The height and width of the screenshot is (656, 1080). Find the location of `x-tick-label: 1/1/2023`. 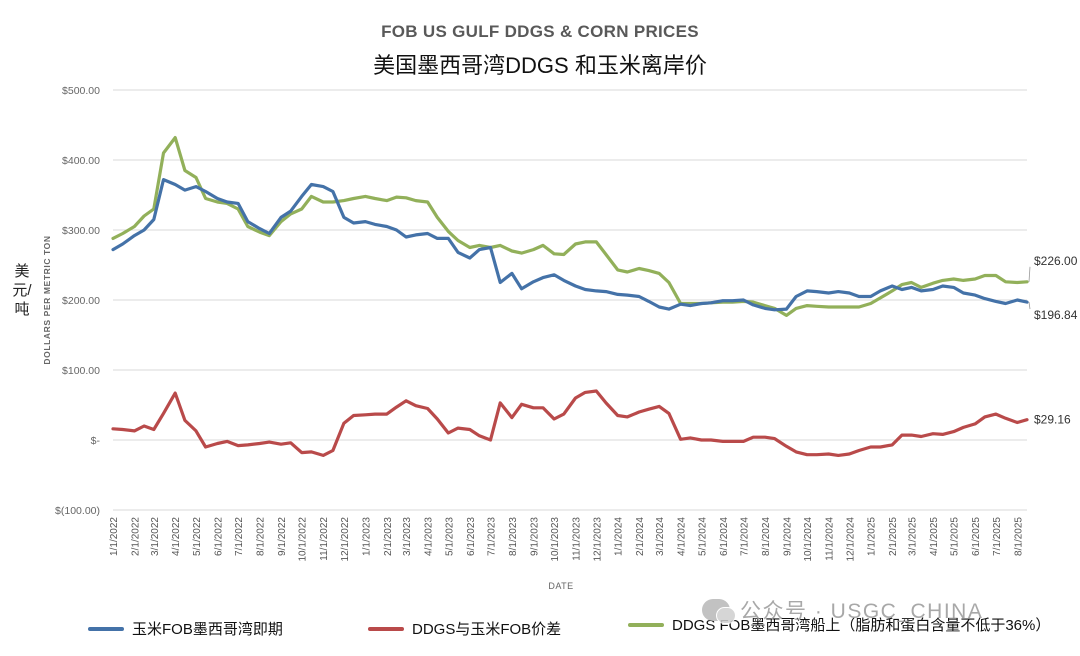

x-tick-label: 1/1/2023 is located at coordinates (366, 536).